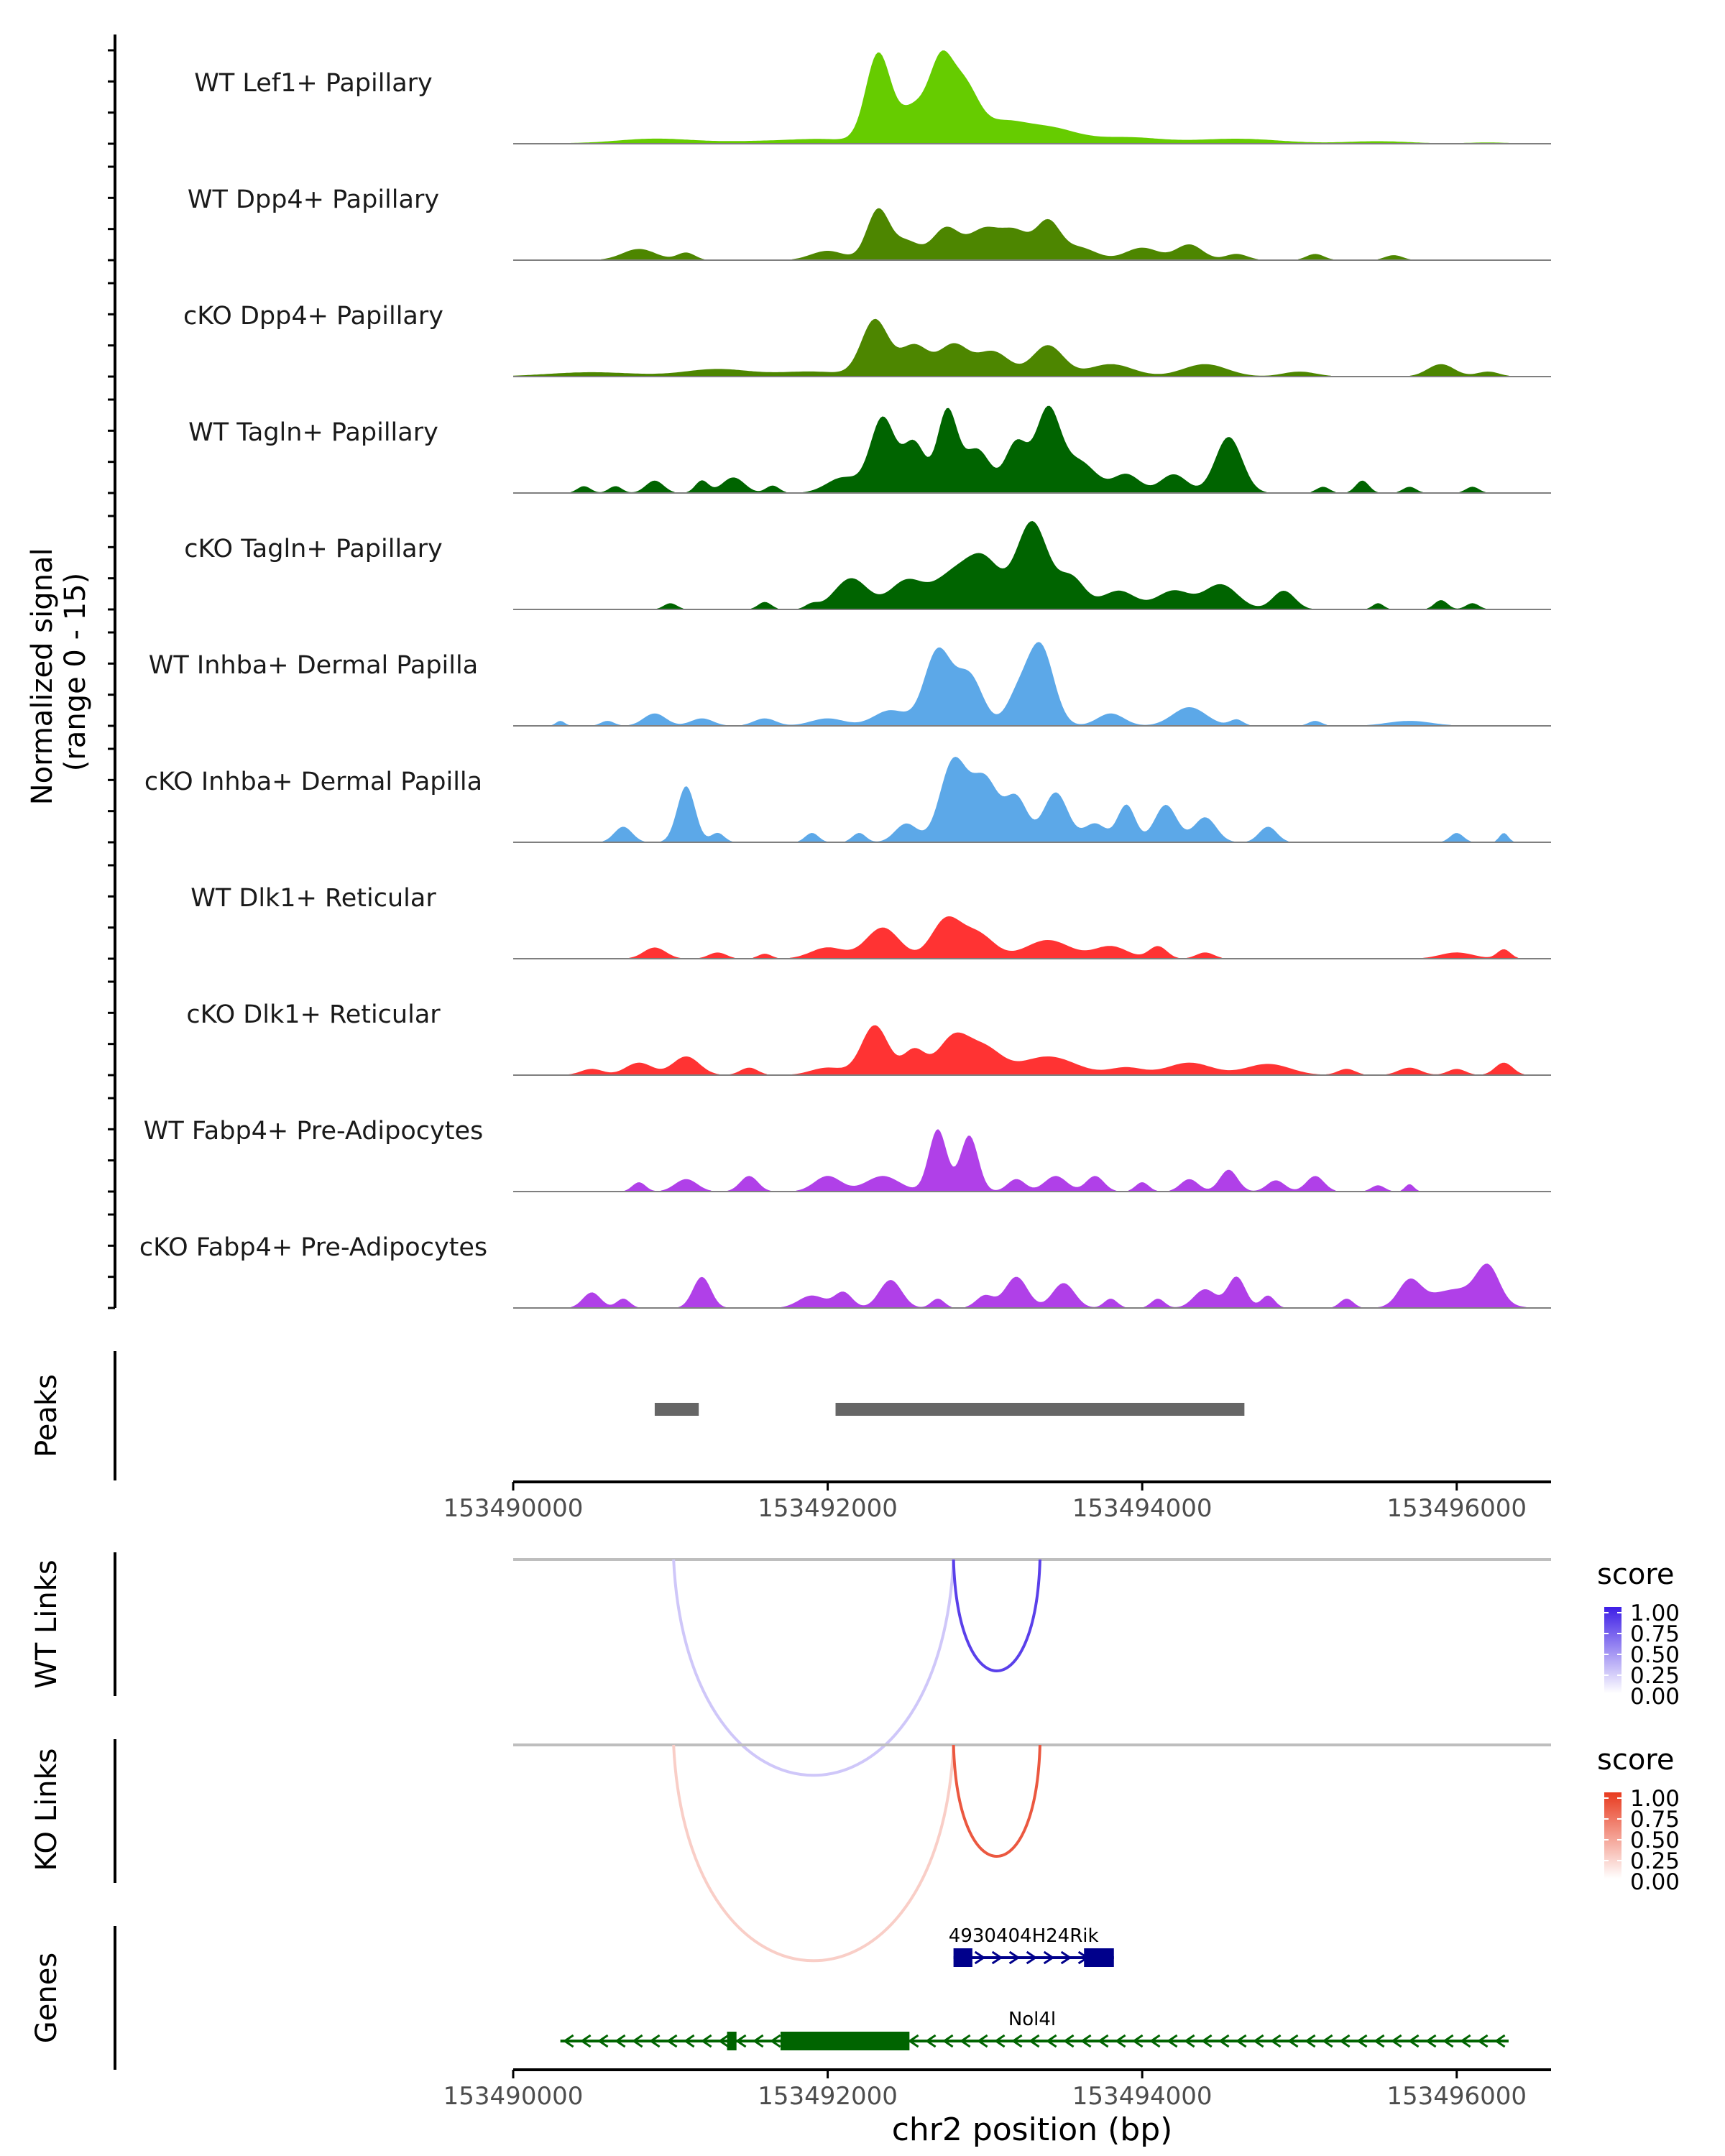  I want to click on position-axis-bottom: 153490000 153492000 153494000 153496000, so click(997, 2089).